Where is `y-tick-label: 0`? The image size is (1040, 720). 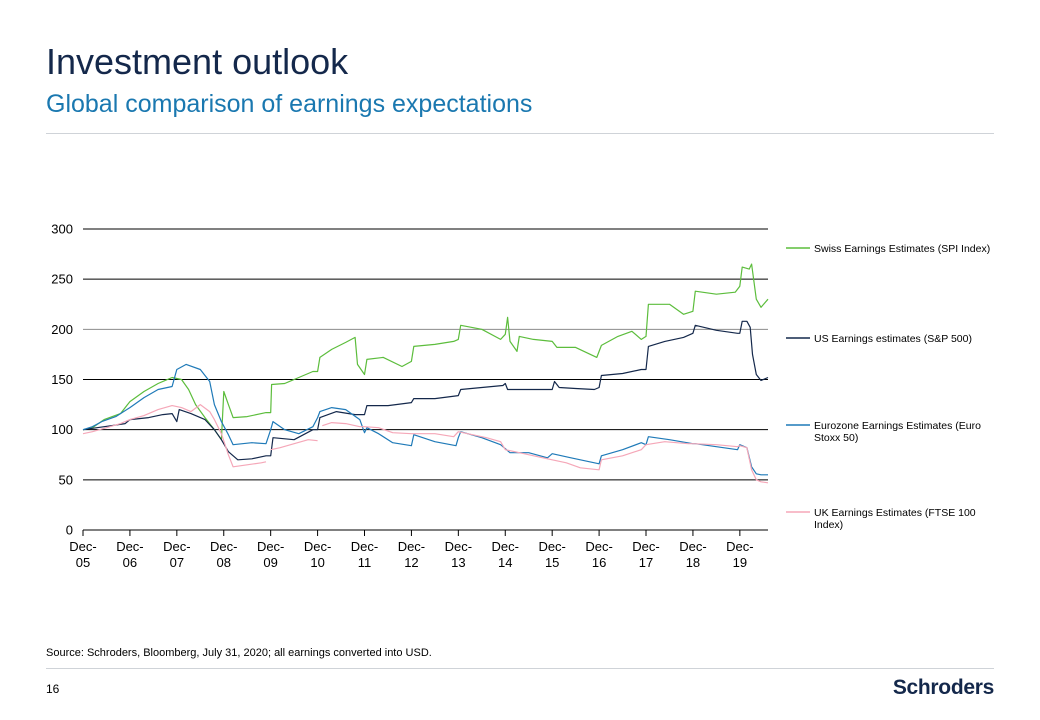 y-tick-label: 0 is located at coordinates (69, 530).